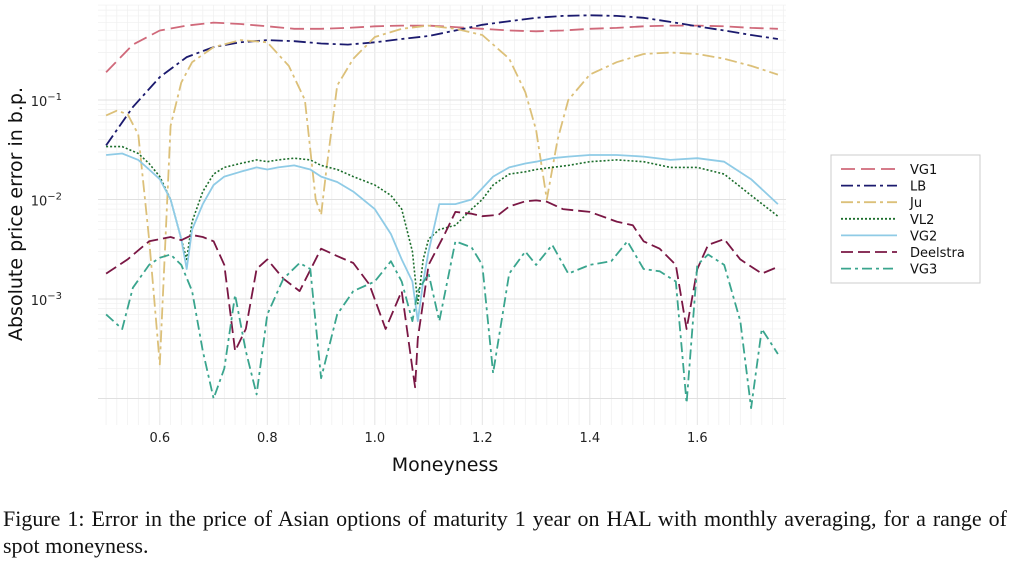 The image size is (1009, 565). I want to click on legend-label-ju: Ju, so click(915, 203).